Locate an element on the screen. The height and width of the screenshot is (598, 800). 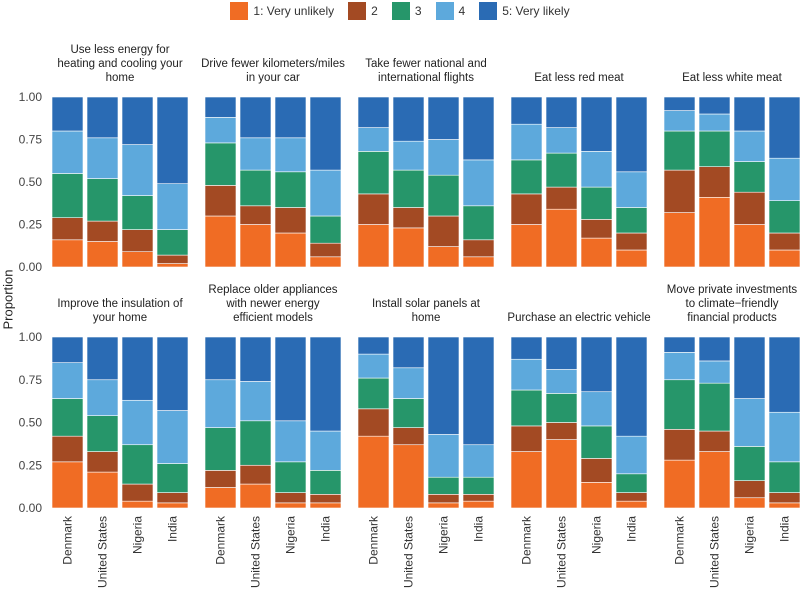
legend-item: 3 is located at coordinates (406, 11).